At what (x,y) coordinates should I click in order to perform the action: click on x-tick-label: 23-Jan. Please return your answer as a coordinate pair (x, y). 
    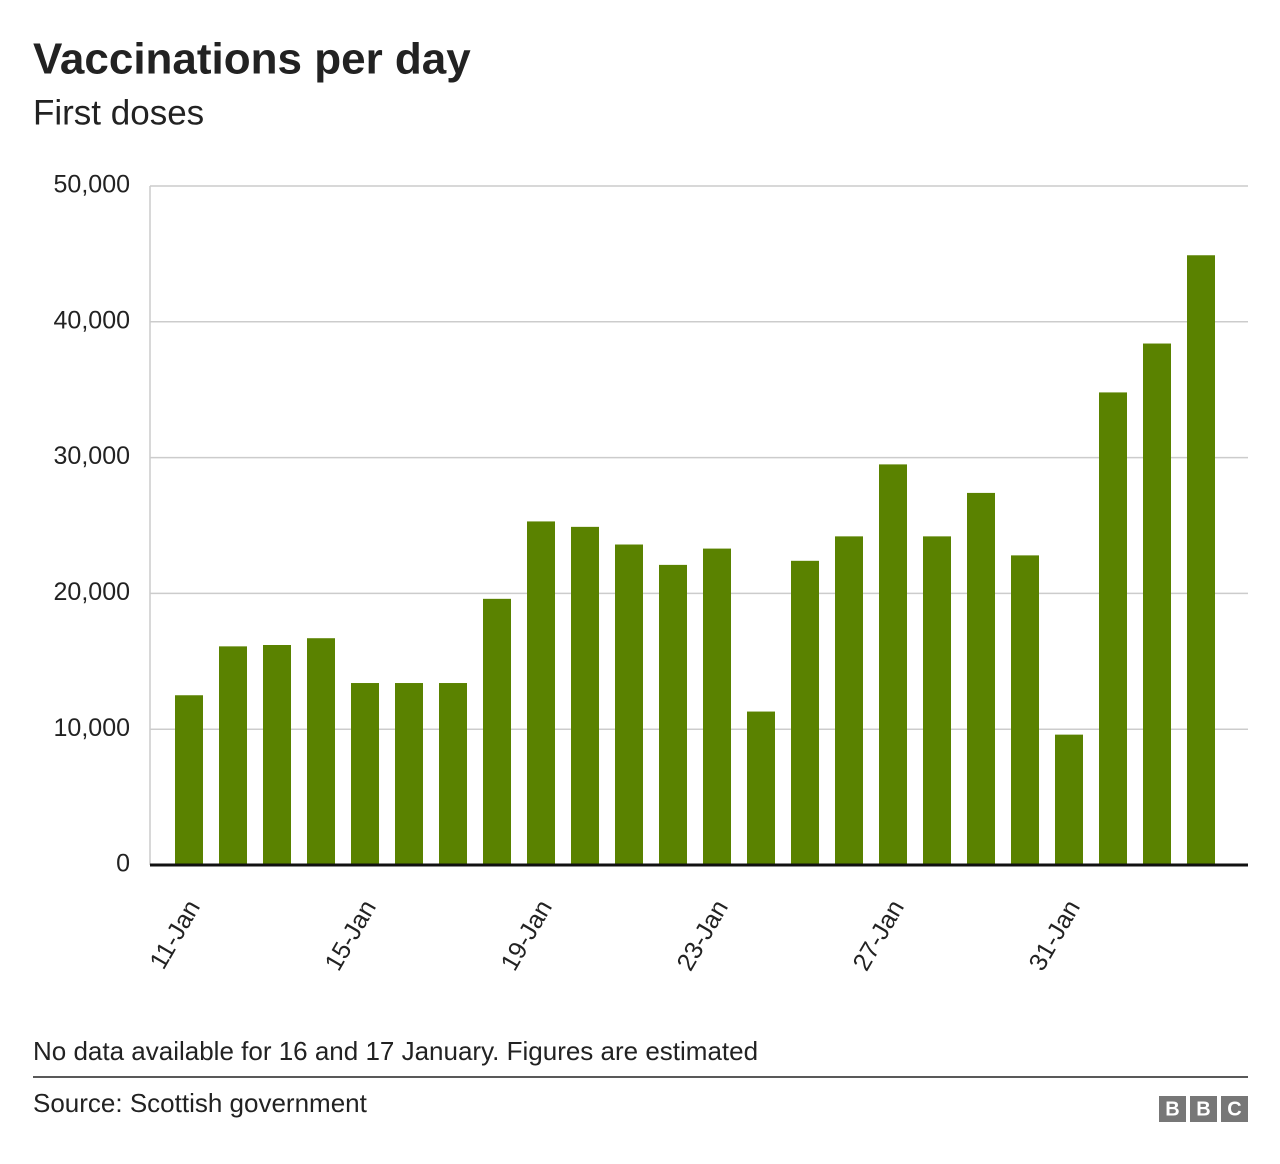
    Looking at the image, I should click on (702, 935).